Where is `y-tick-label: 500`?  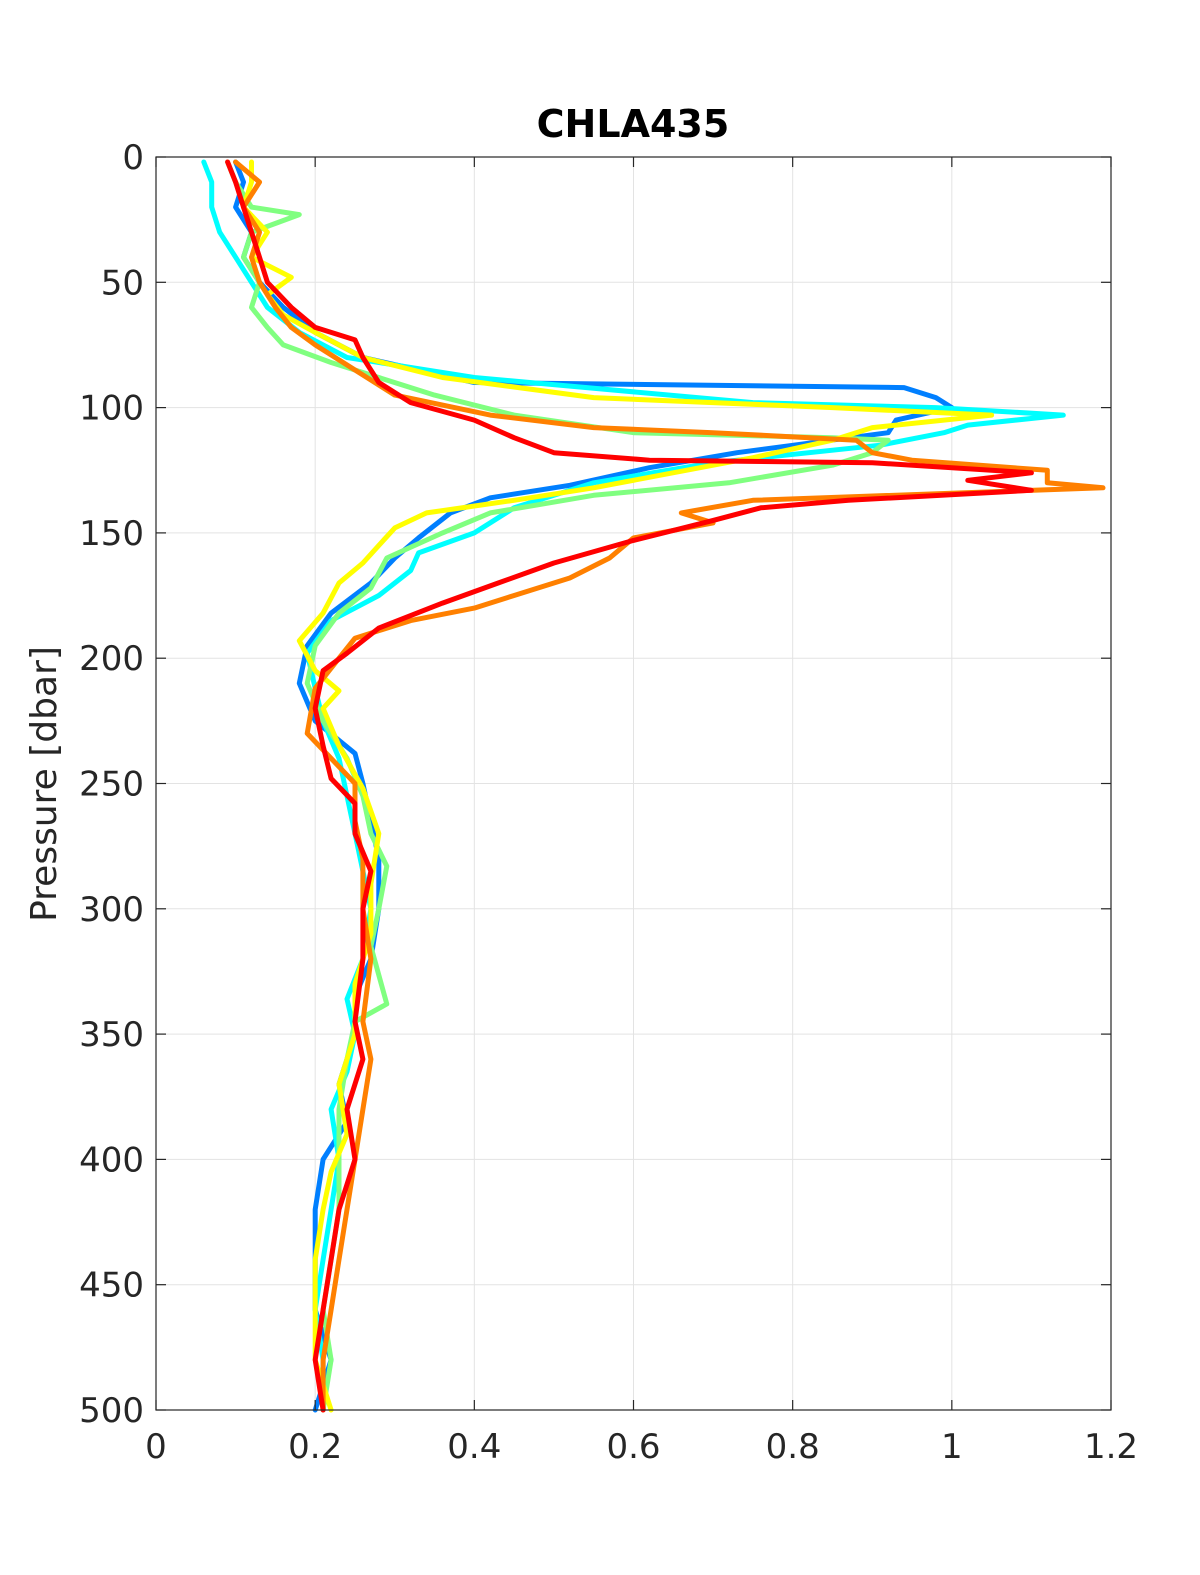 y-tick-label: 500 is located at coordinates (111, 1411).